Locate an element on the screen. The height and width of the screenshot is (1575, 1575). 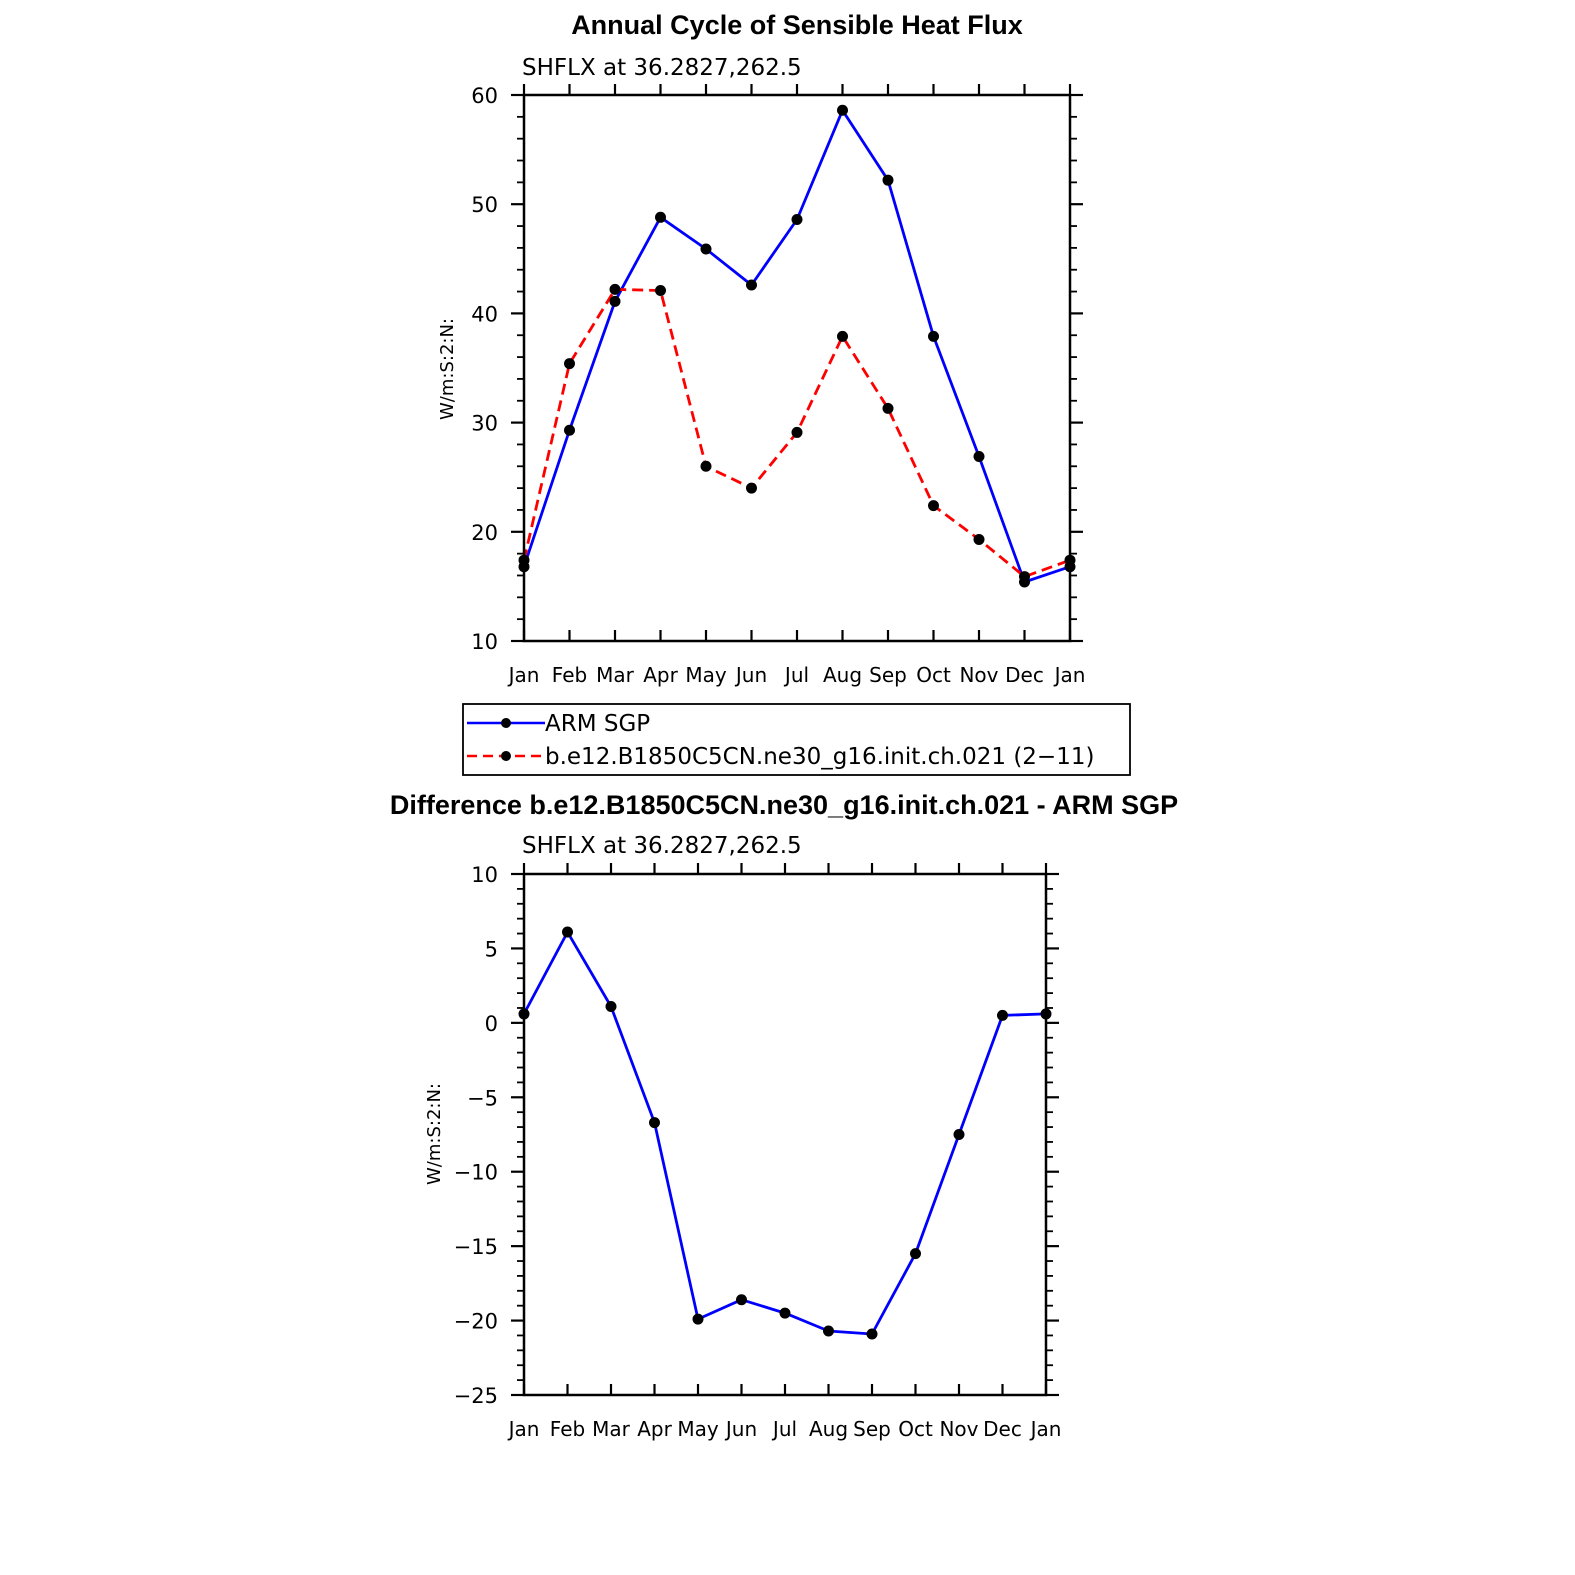
legend-box is located at coordinates (796, 739).